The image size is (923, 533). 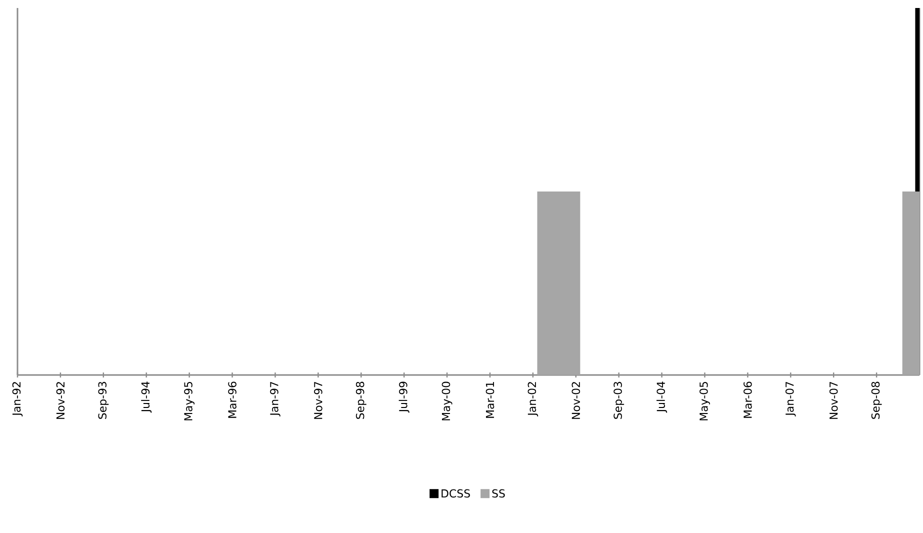 I want to click on x-tick-label: Nov-02, so click(x=576, y=400).